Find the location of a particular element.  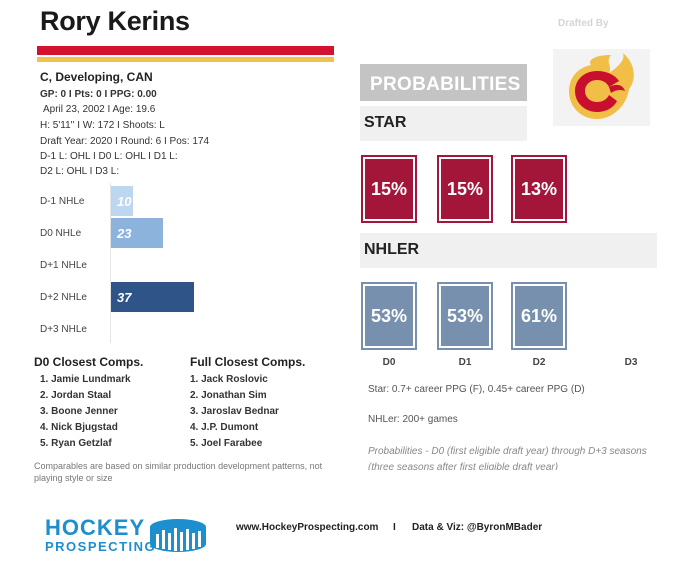

chart-axis is located at coordinates (110, 263).